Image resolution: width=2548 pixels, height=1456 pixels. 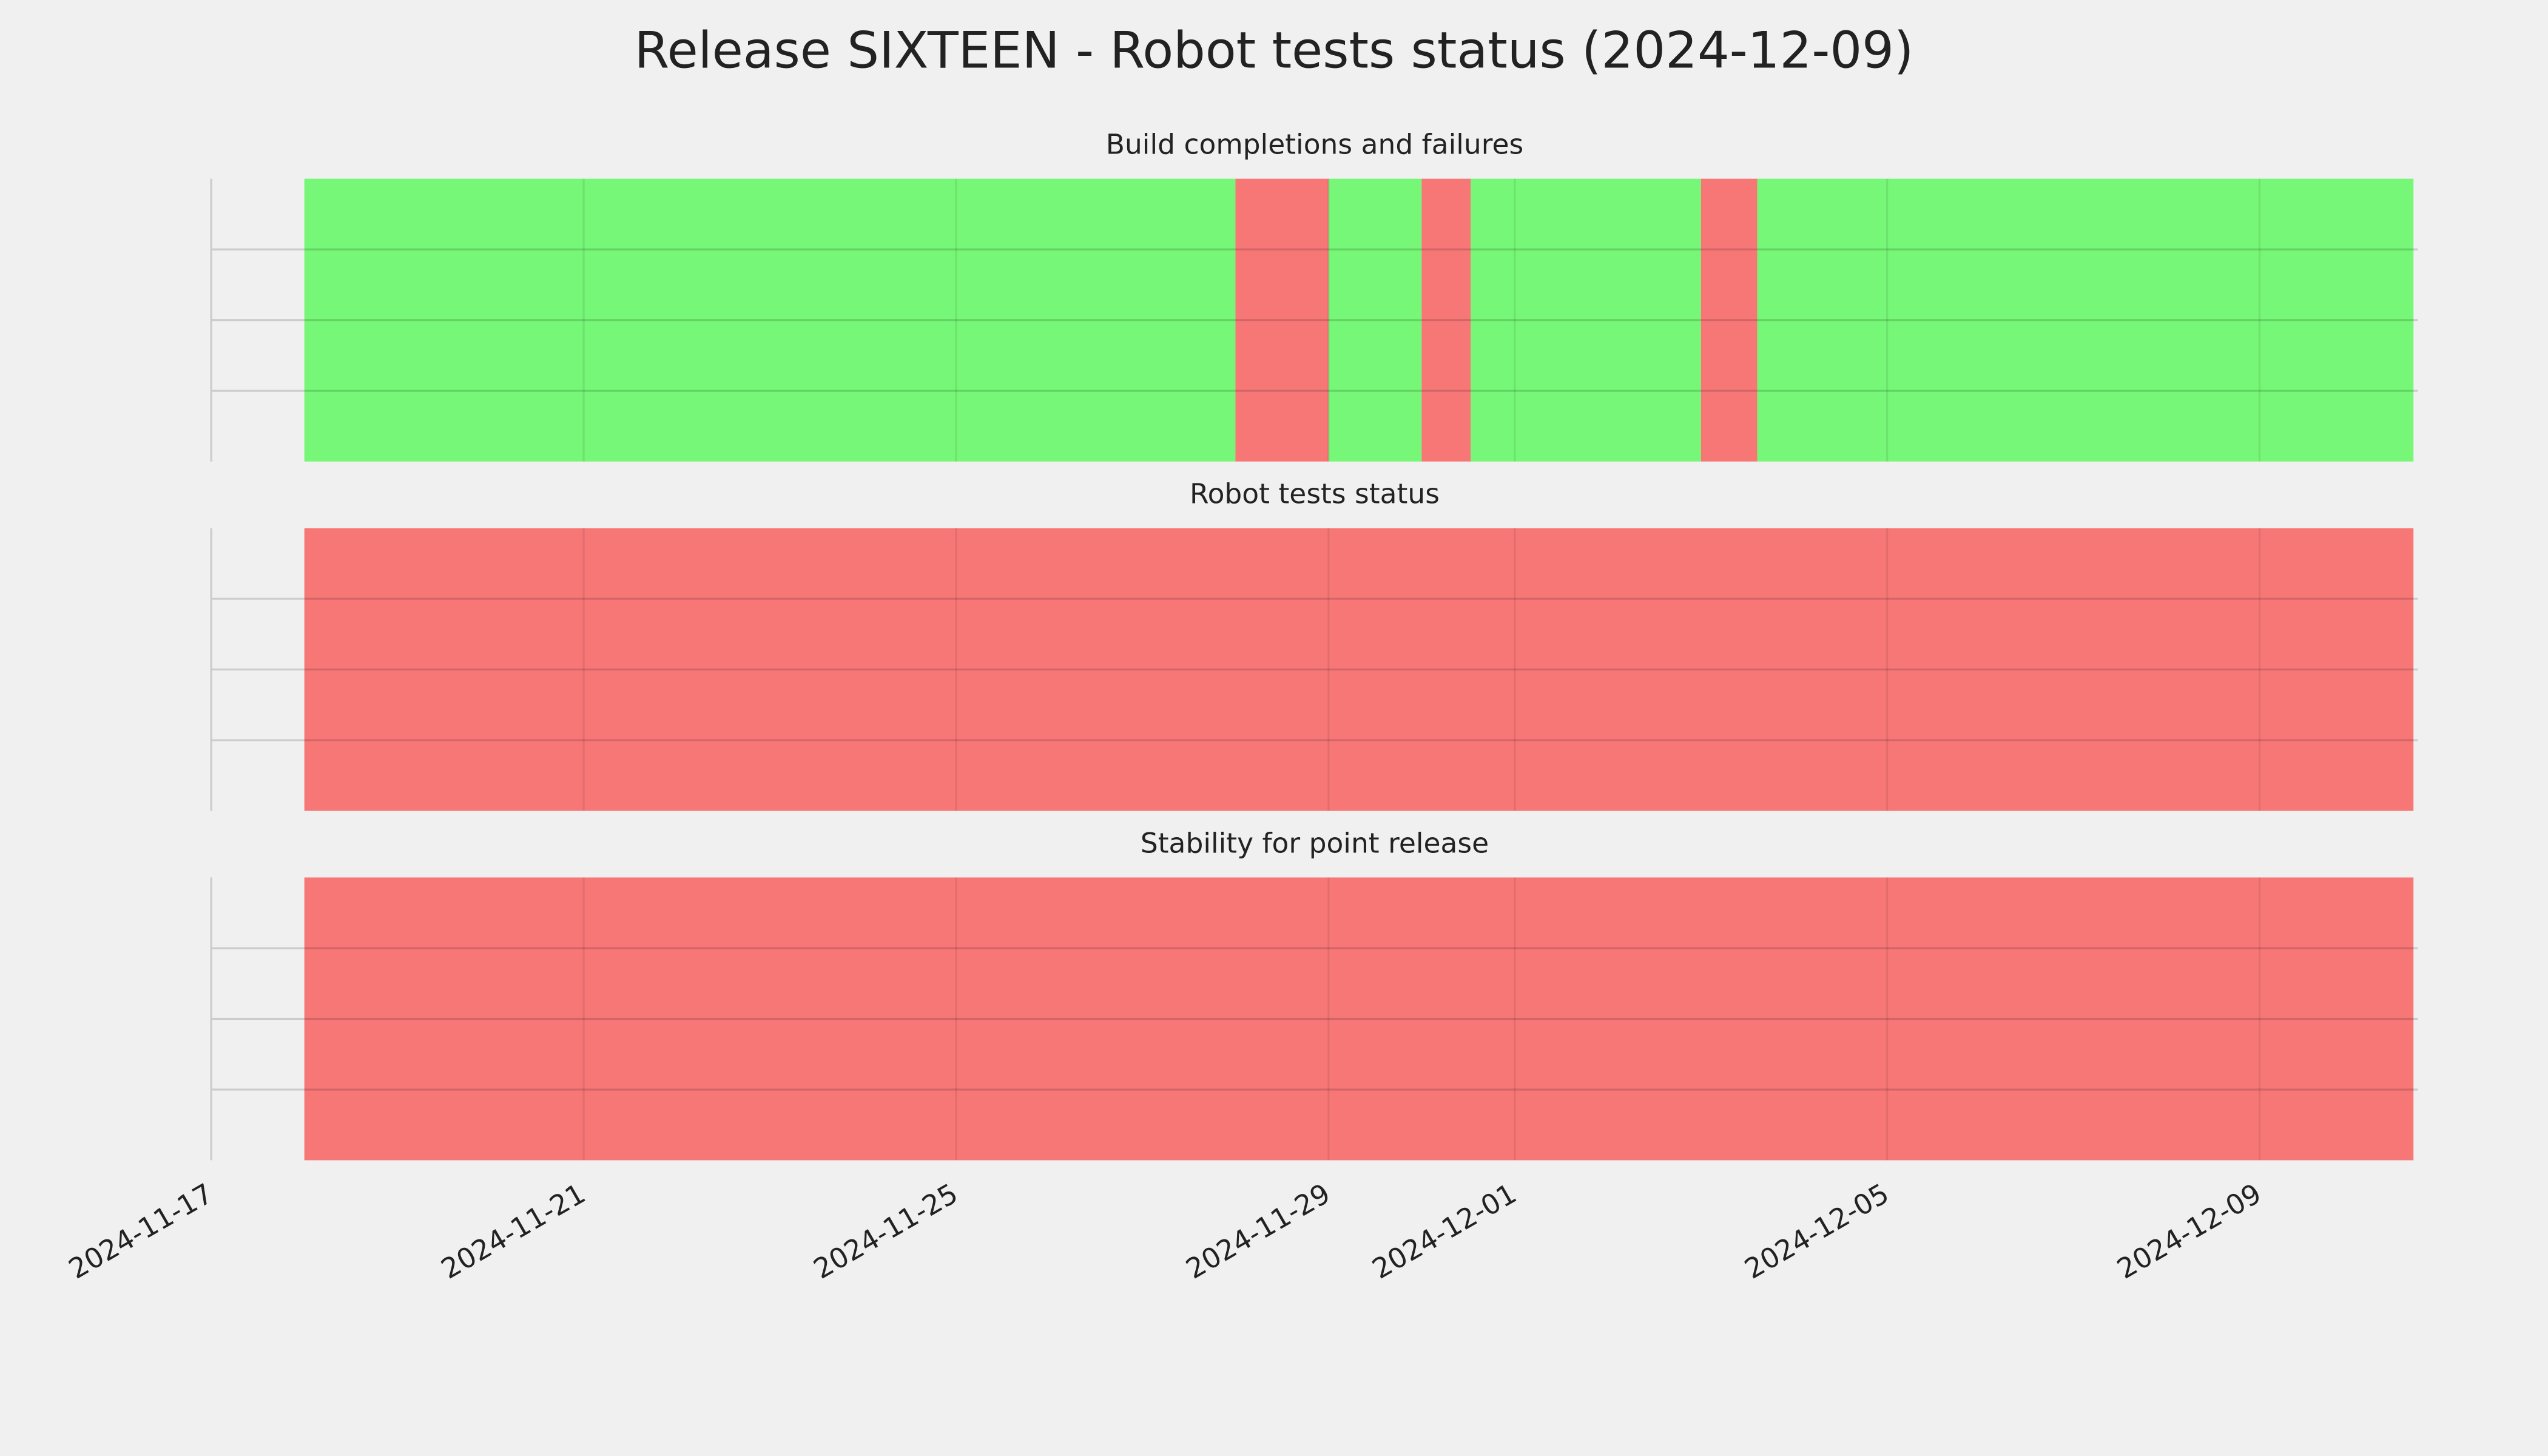 What do you see at coordinates (1315, 493) in the screenshot?
I see `panel-title: Robot tests status` at bounding box center [1315, 493].